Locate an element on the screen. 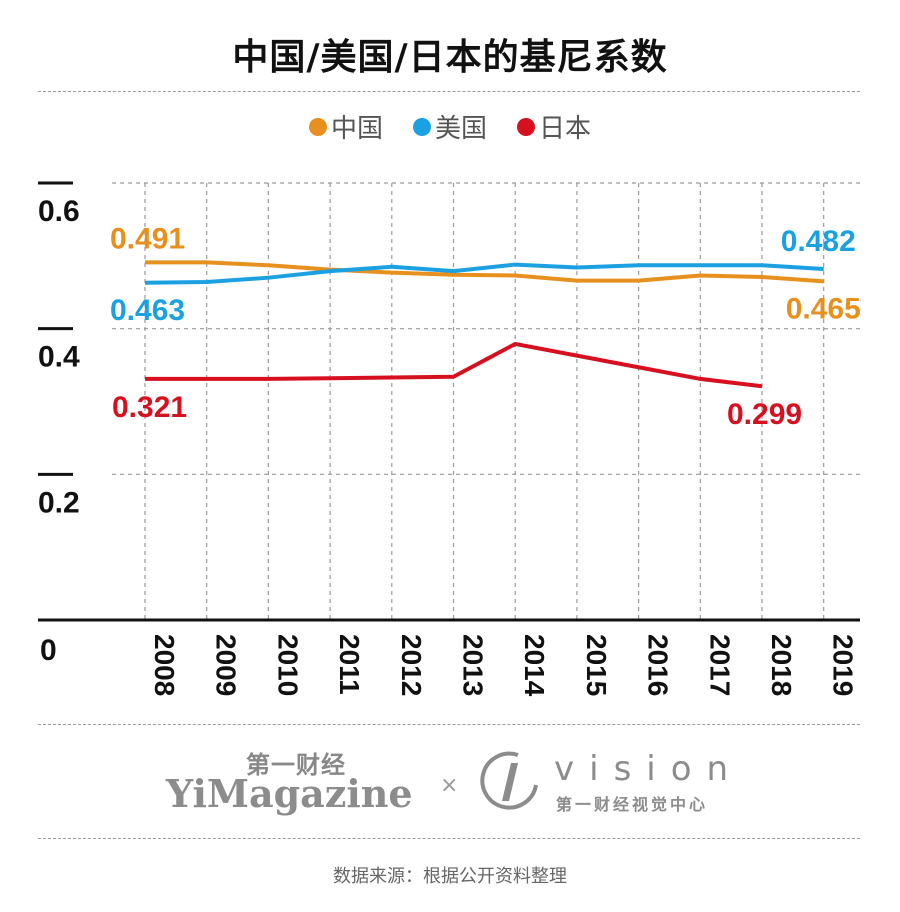 Image resolution: width=900 pixels, height=912 pixels. legend-dot-japan is located at coordinates (526, 126).